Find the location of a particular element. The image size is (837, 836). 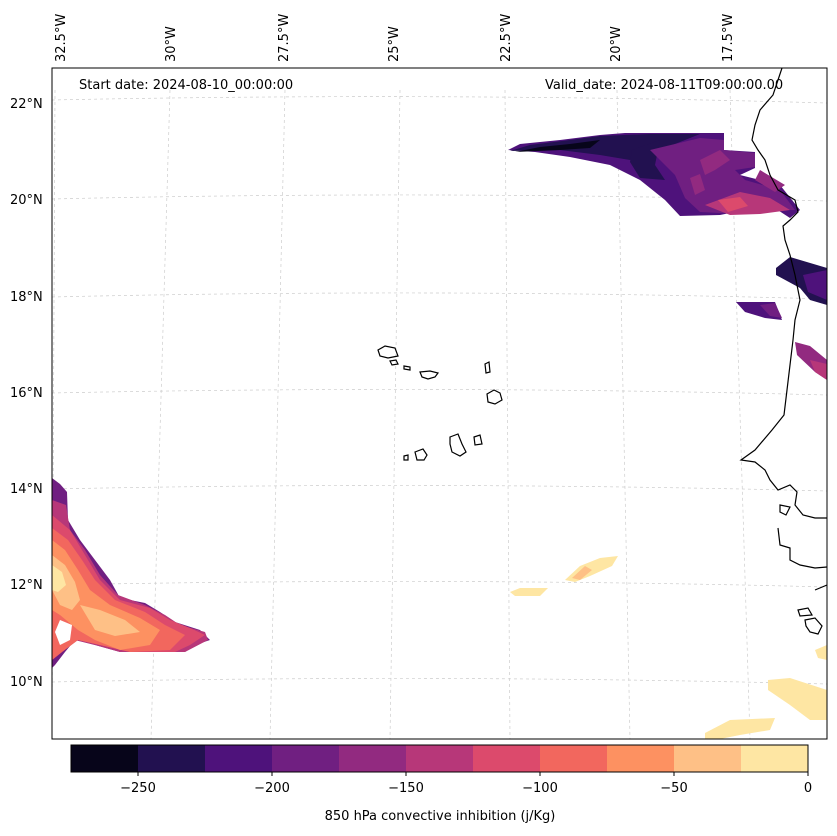

start-date-label: Start date: 2024-08-10_00:00:00 is located at coordinates (186, 85).